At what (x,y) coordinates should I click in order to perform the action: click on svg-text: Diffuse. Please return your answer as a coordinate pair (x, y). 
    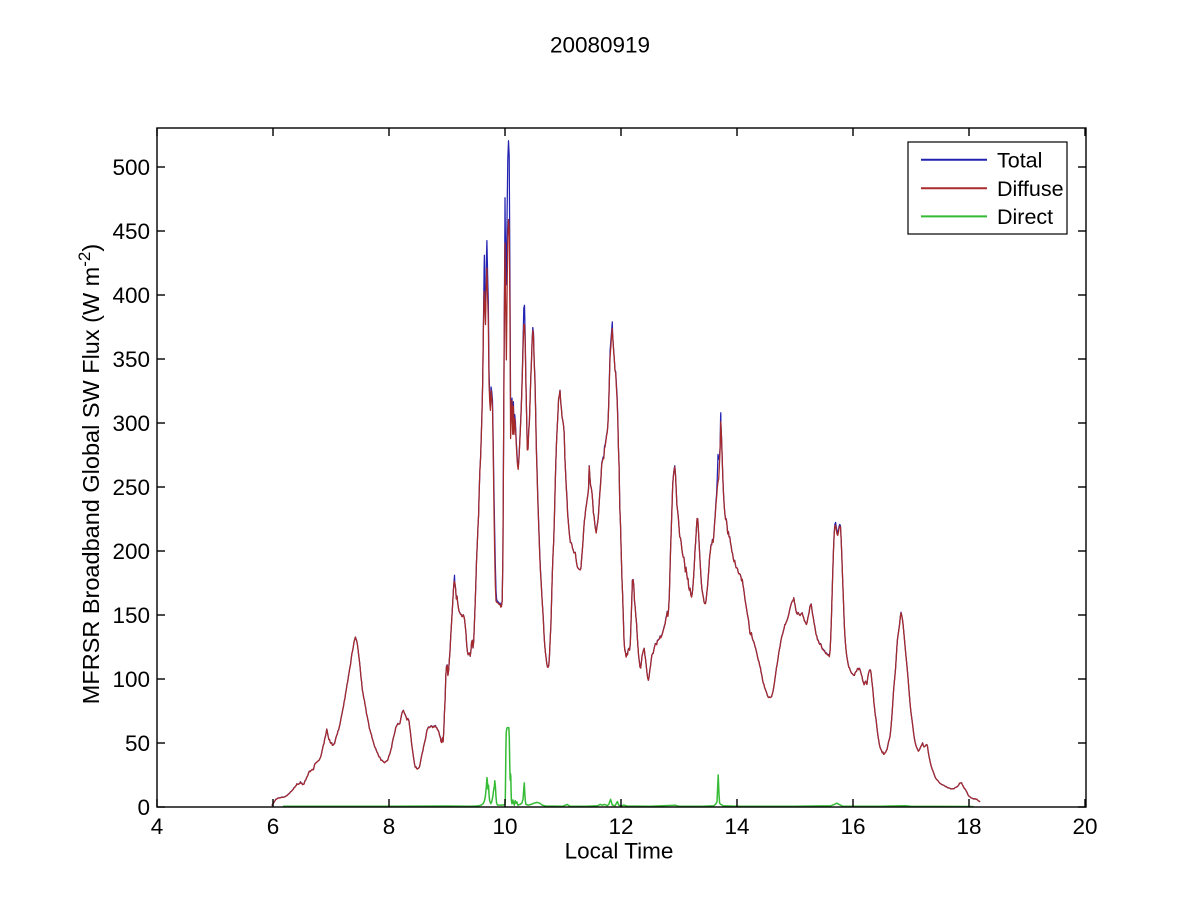
    Looking at the image, I should click on (1030, 189).